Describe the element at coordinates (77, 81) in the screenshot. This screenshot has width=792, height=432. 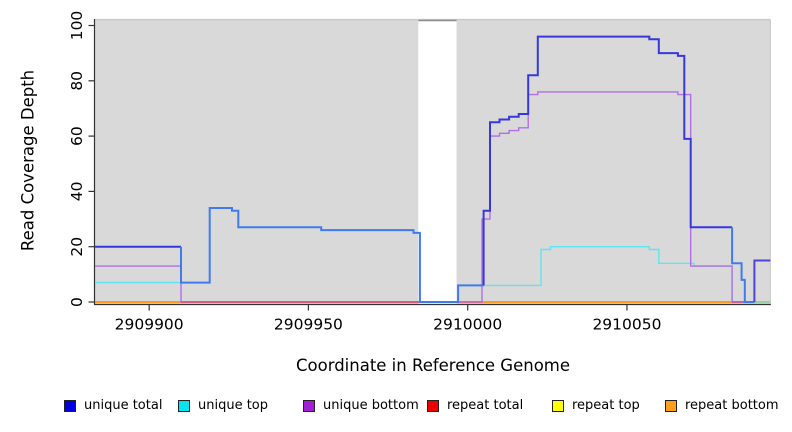
I see `y-tick-label: 80` at that location.